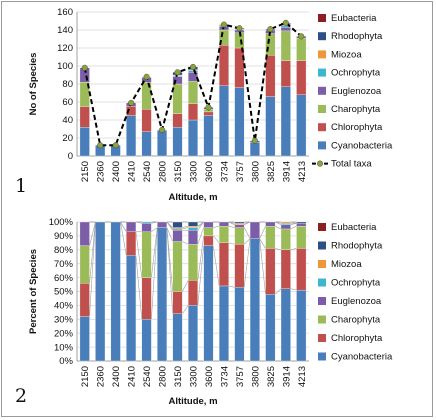  What do you see at coordinates (356, 91) in the screenshot?
I see `legend-label-euglenozoa: Euglenozoa` at bounding box center [356, 91].